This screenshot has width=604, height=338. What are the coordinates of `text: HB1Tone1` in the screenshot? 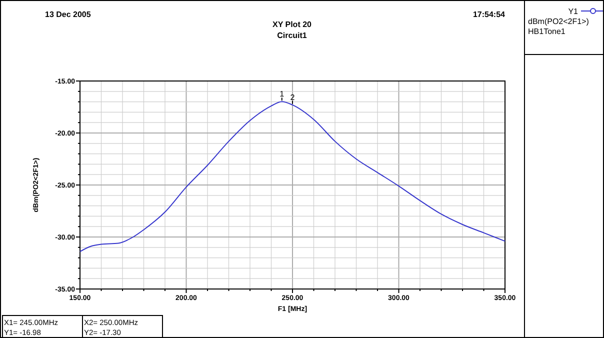 It's located at (547, 31).